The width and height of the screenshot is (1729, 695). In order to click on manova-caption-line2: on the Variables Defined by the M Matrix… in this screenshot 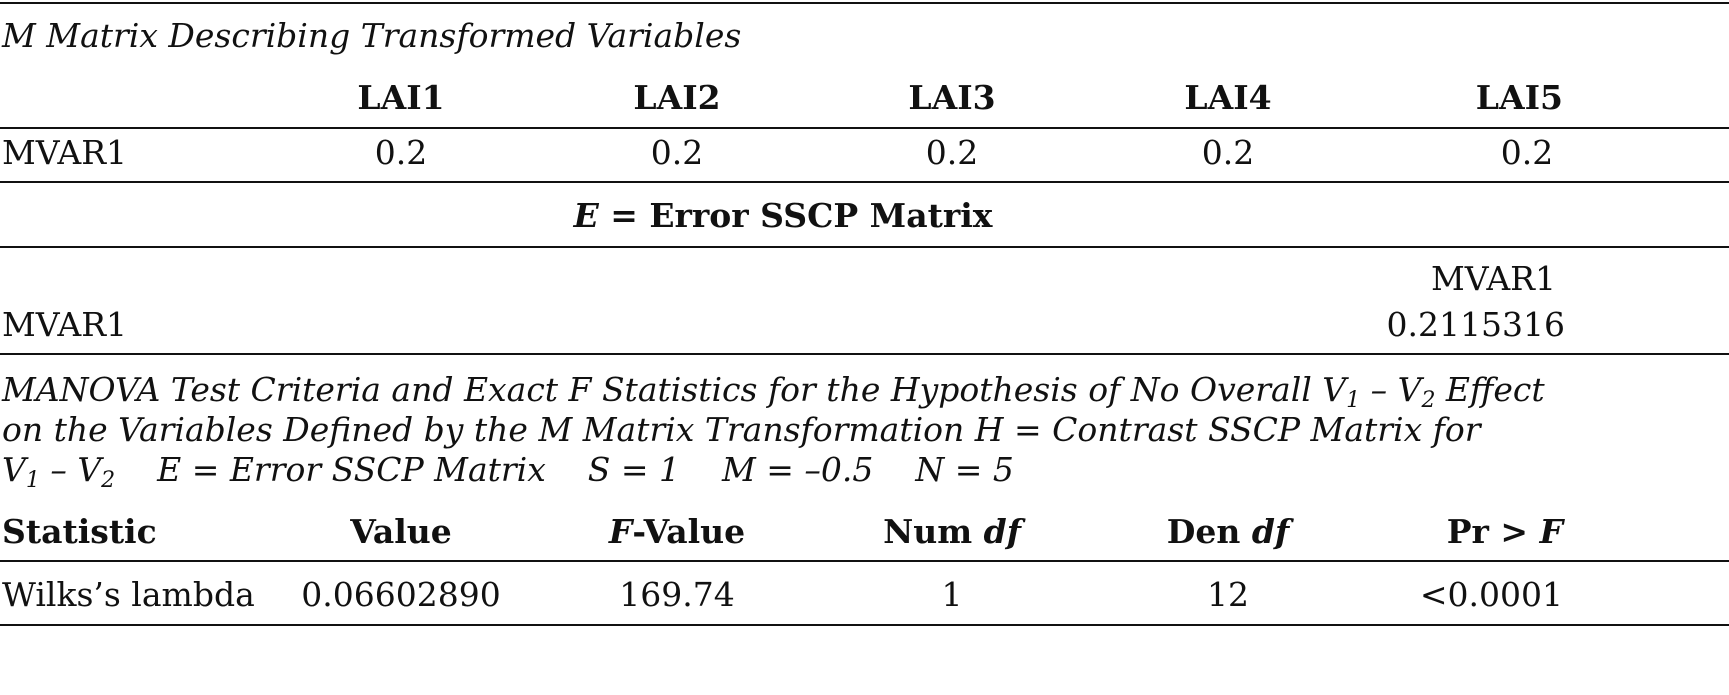, I will do `click(741, 429)`.